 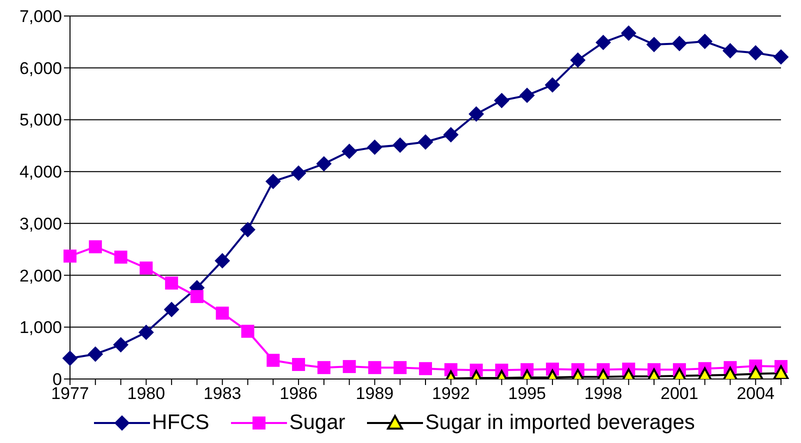 What do you see at coordinates (40, 328) in the screenshot?
I see `y-tick-label: 1,000` at bounding box center [40, 328].